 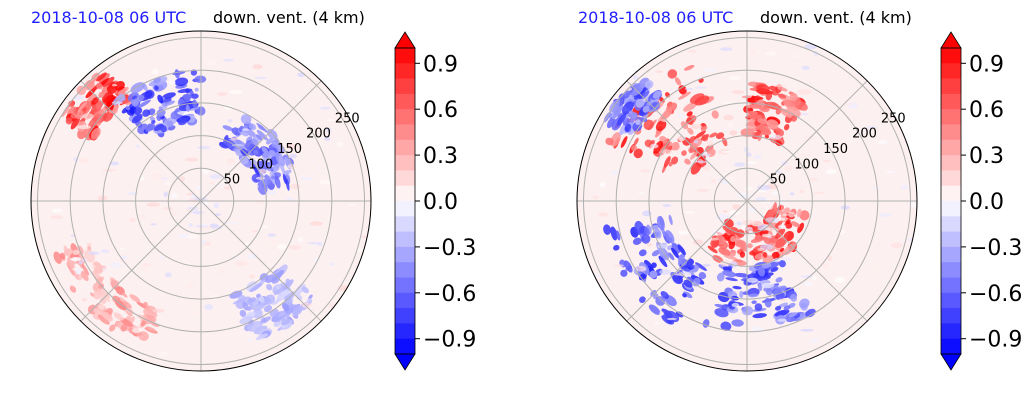 What do you see at coordinates (986, 64) in the screenshot?
I see `colorbar-tick-label: 0.9` at bounding box center [986, 64].